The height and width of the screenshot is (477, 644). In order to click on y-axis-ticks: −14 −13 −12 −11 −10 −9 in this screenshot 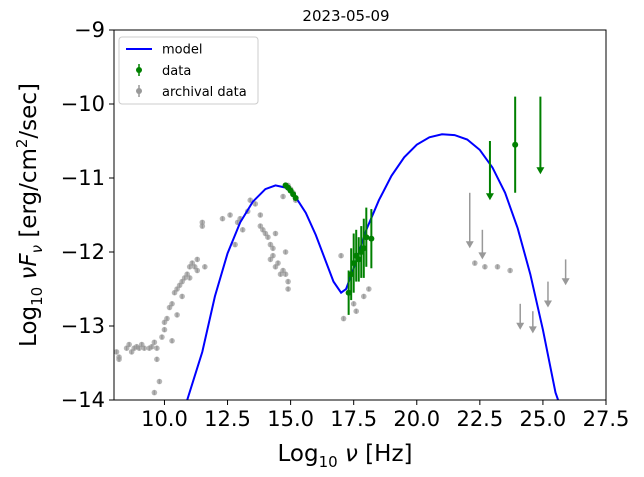, I will do `click(87, 215)`.